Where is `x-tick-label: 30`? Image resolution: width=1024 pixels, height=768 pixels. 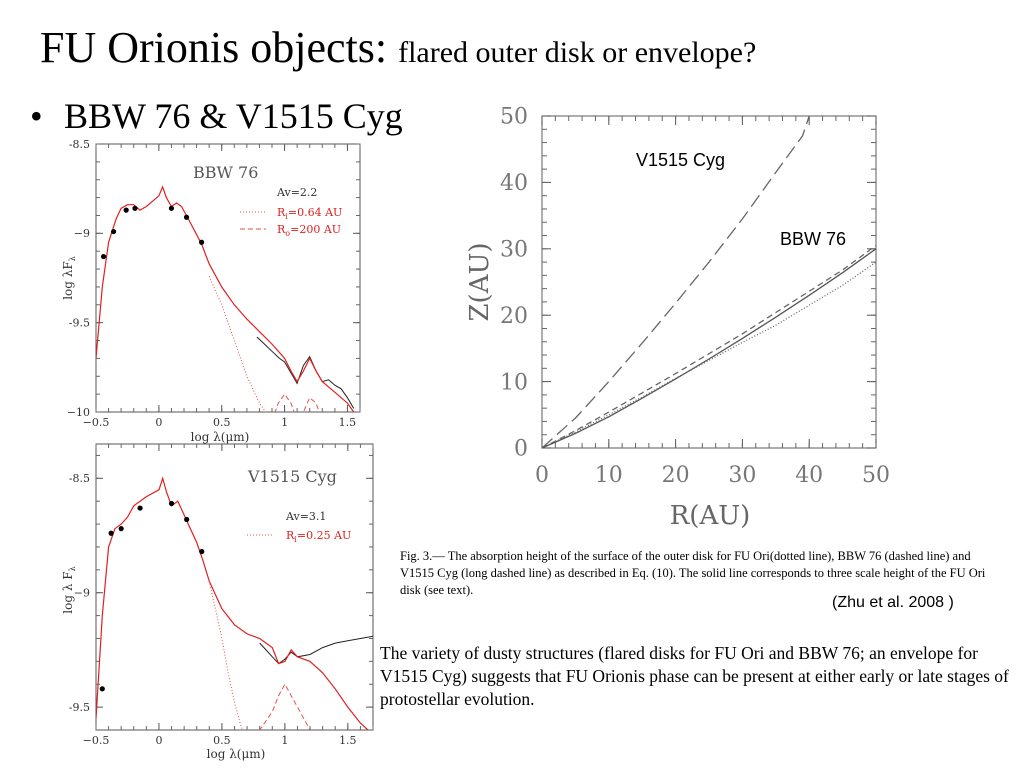
x-tick-label: 30 is located at coordinates (742, 475).